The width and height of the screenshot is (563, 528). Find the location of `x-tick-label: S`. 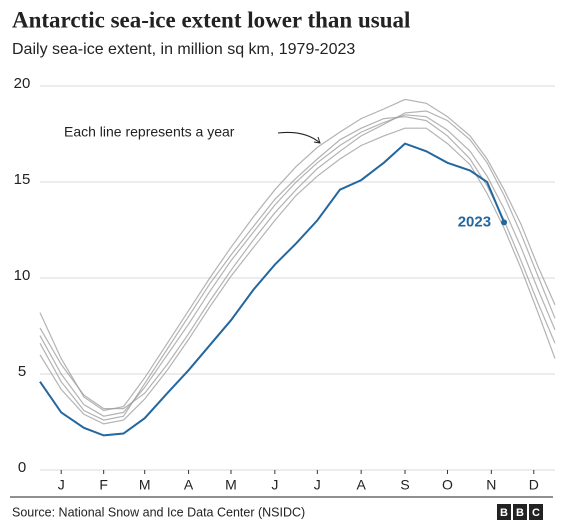

x-tick-label: S is located at coordinates (404, 485).